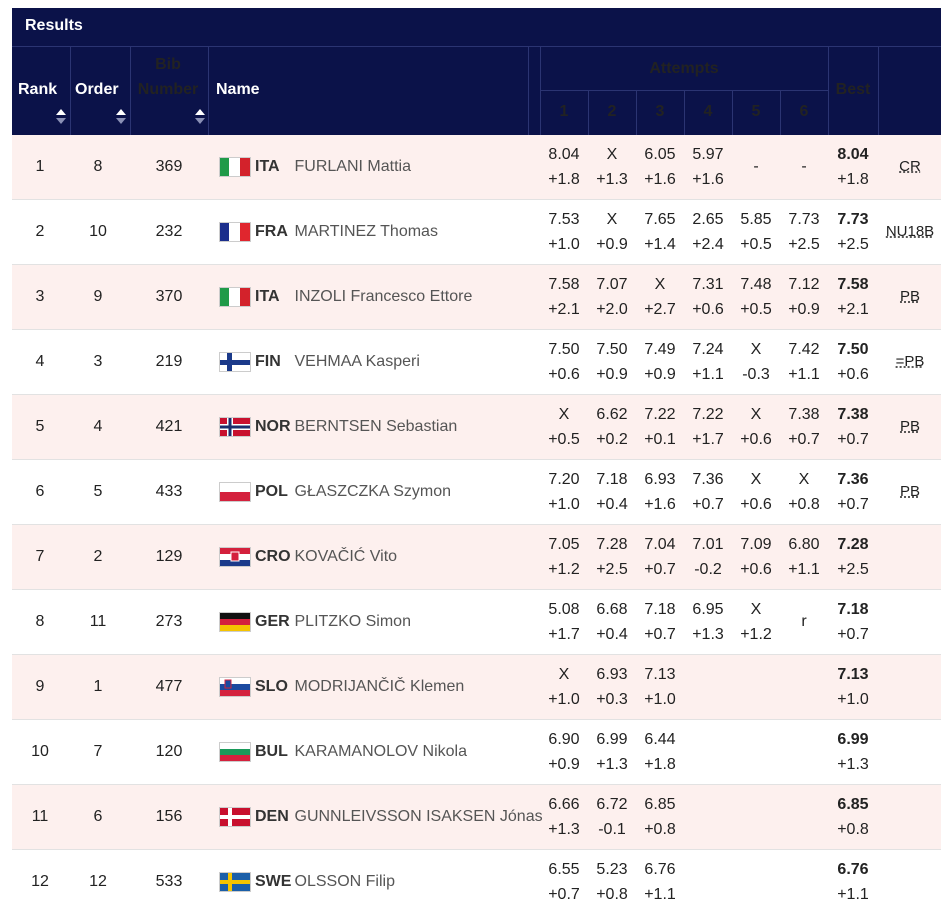  I want to click on attempt-mark: 6.93, so click(611, 675).